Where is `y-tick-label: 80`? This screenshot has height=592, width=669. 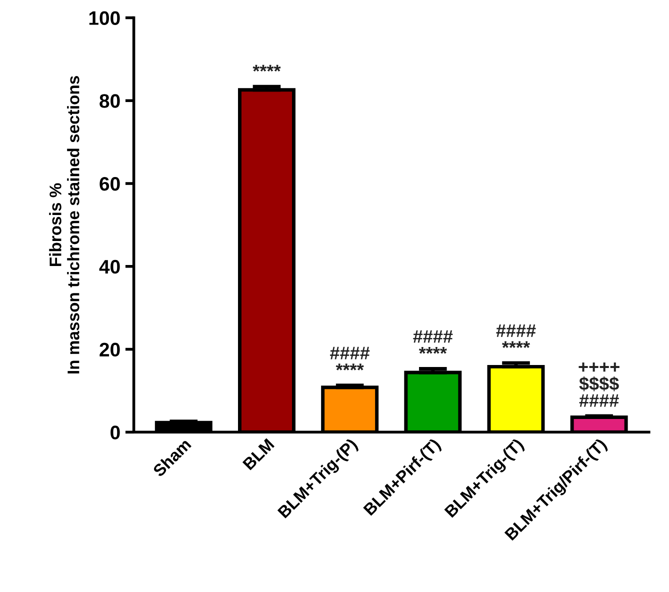 y-tick-label: 80 is located at coordinates (110, 101).